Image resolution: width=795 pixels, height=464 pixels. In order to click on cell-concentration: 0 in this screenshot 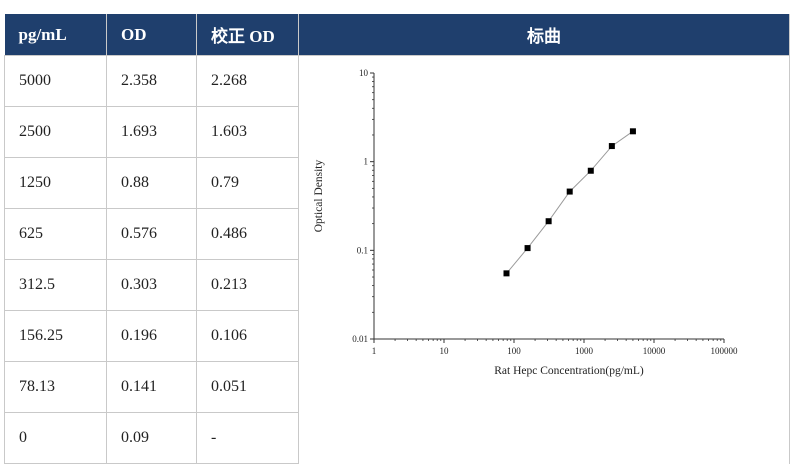, I will do `click(55, 438)`.